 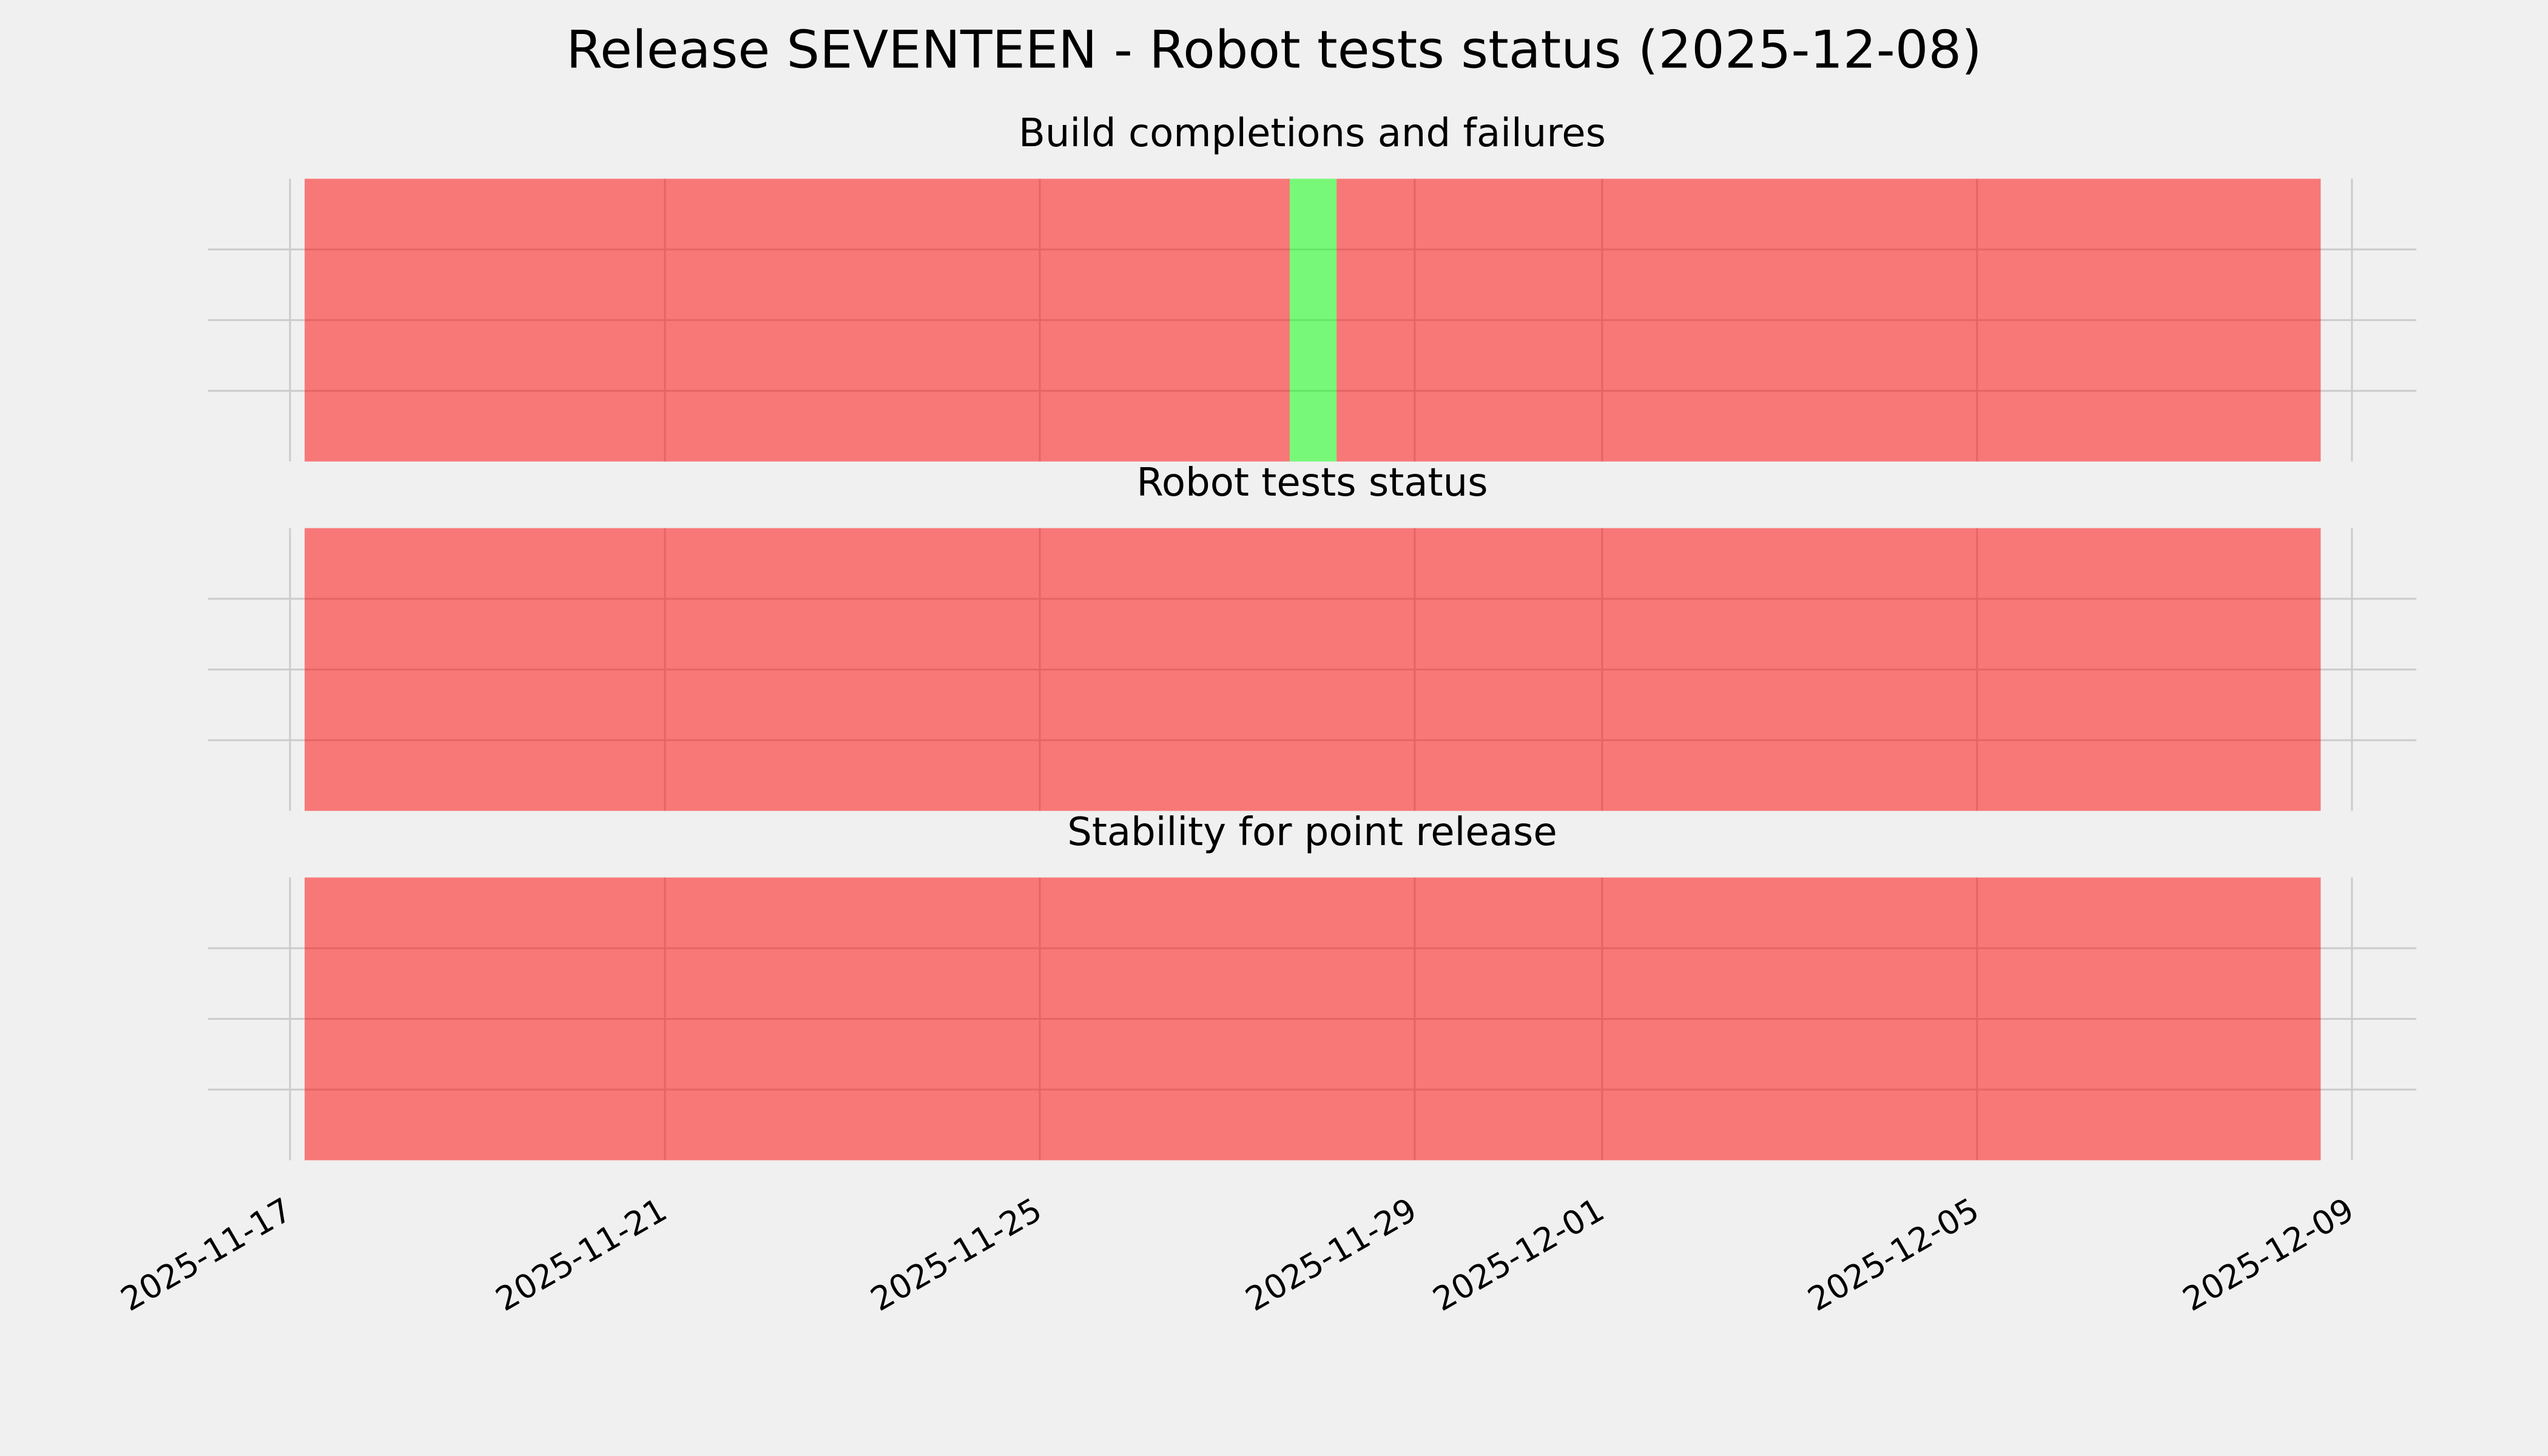 What do you see at coordinates (1312, 832) in the screenshot?
I see `subplot-title: Stability for point release` at bounding box center [1312, 832].